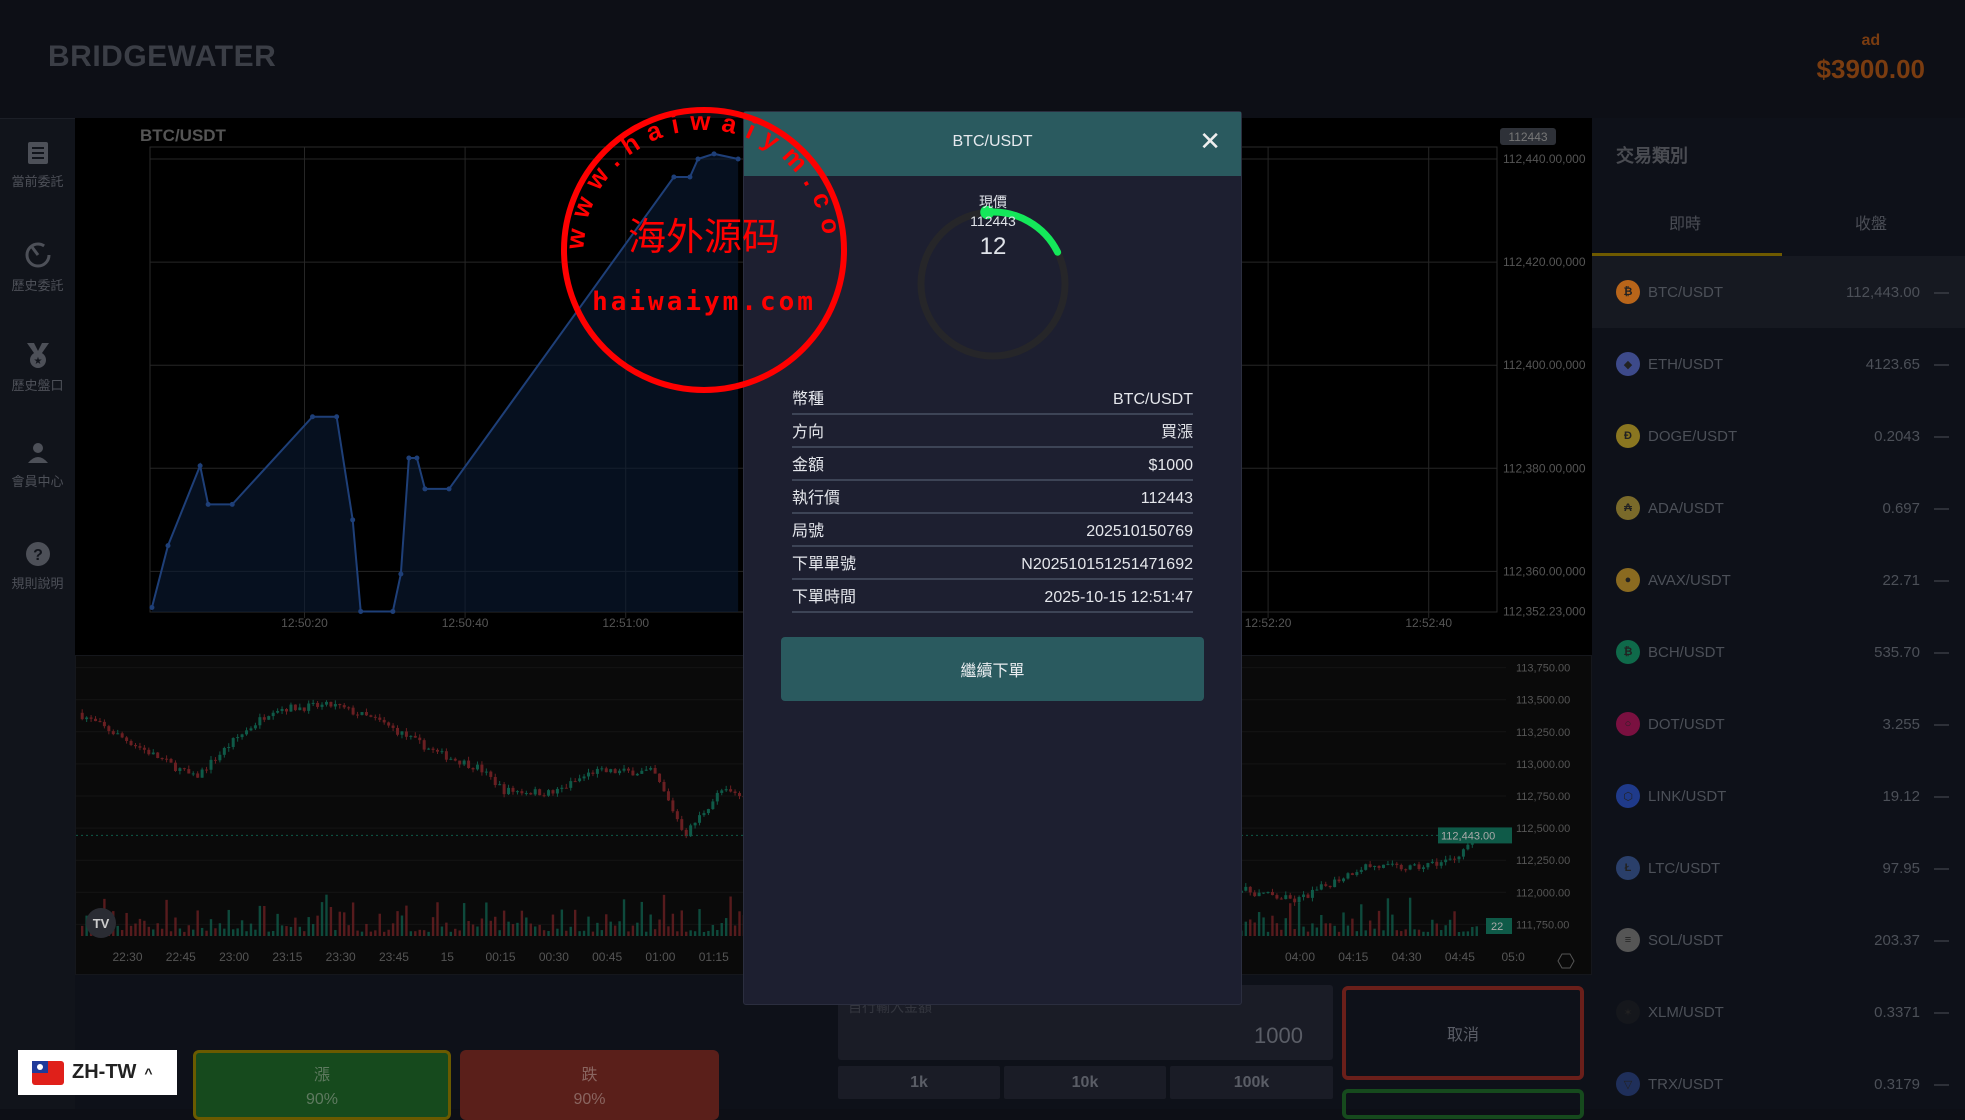 This screenshot has height=1120, width=1965. What do you see at coordinates (1353, 957) in the screenshot?
I see `x-tick-label: 04:15` at bounding box center [1353, 957].